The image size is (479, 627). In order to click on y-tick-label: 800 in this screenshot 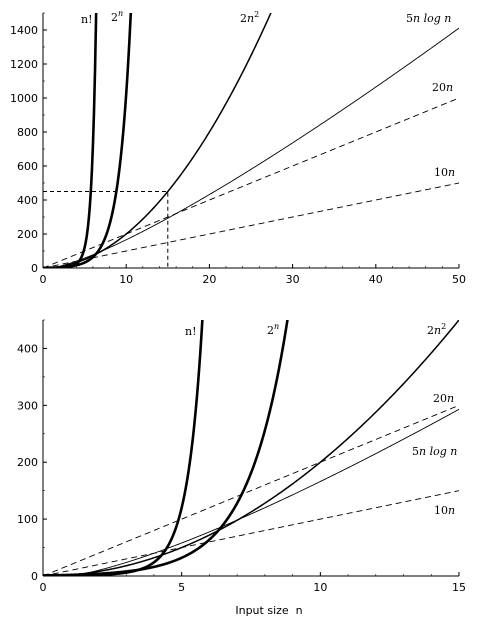, I will do `click(27, 132)`.